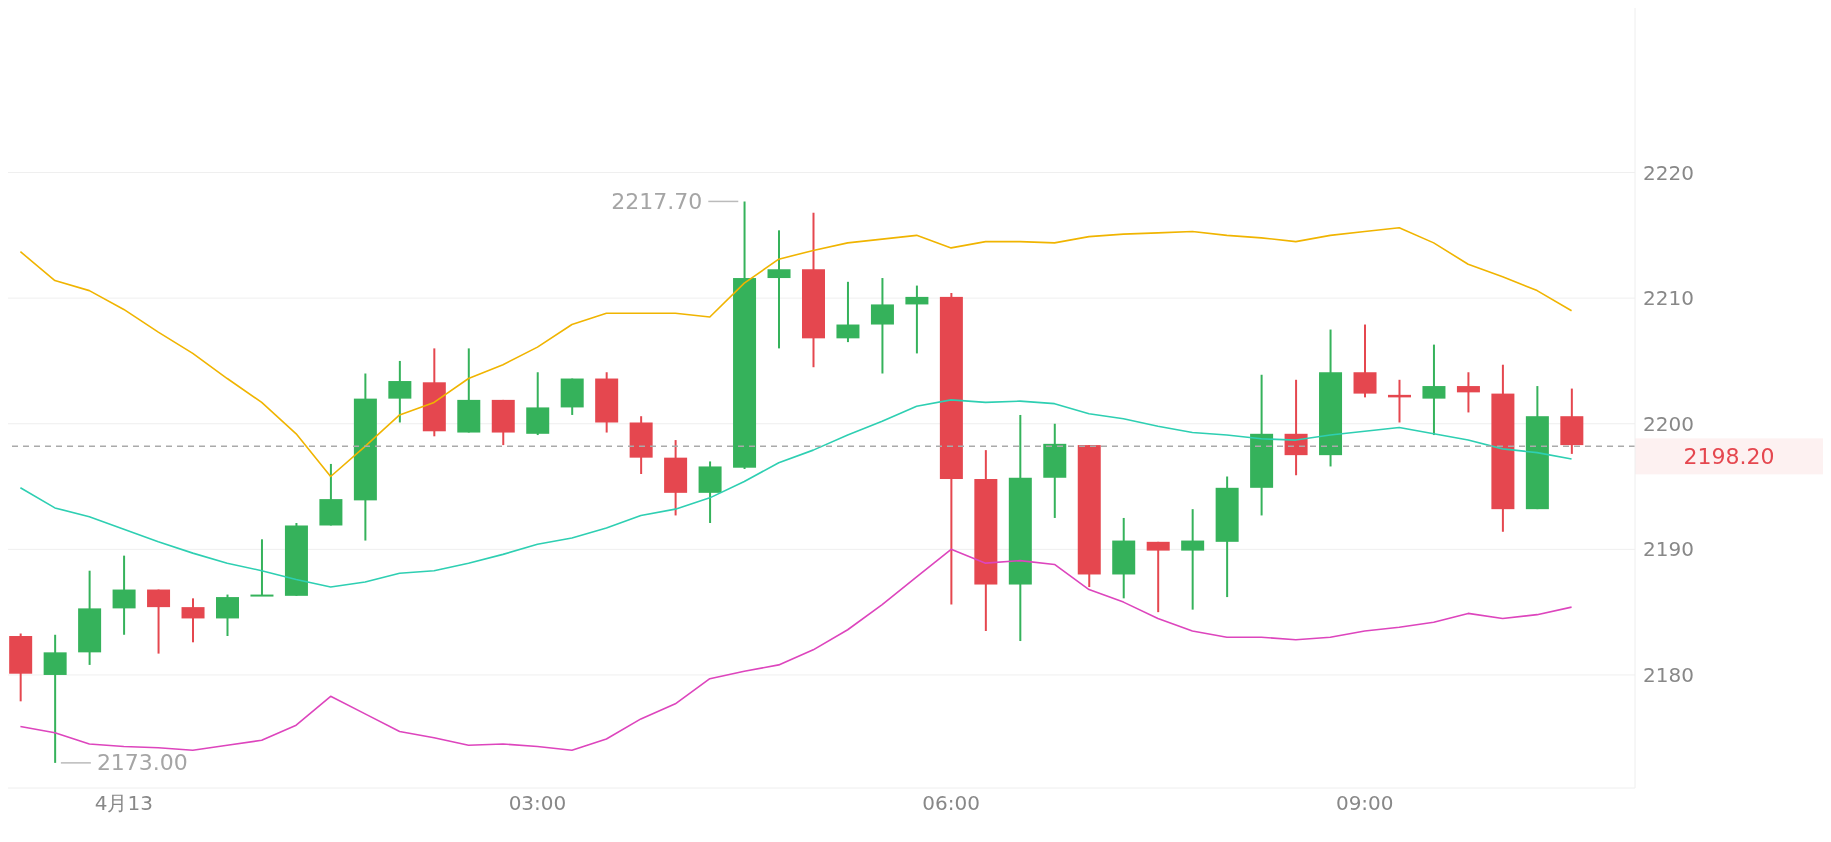 The image size is (1831, 842). What do you see at coordinates (1364, 803) in the screenshot?
I see `x-tick-label: 09:00` at bounding box center [1364, 803].